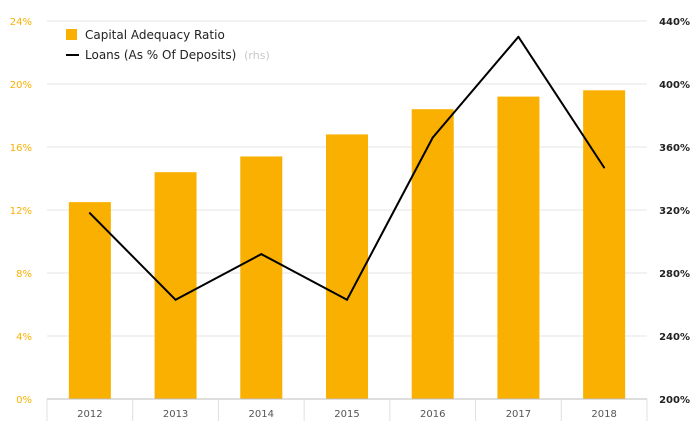 The image size is (700, 437). What do you see at coordinates (21, 22) in the screenshot?
I see `left-y-tick-label: 24%` at bounding box center [21, 22].